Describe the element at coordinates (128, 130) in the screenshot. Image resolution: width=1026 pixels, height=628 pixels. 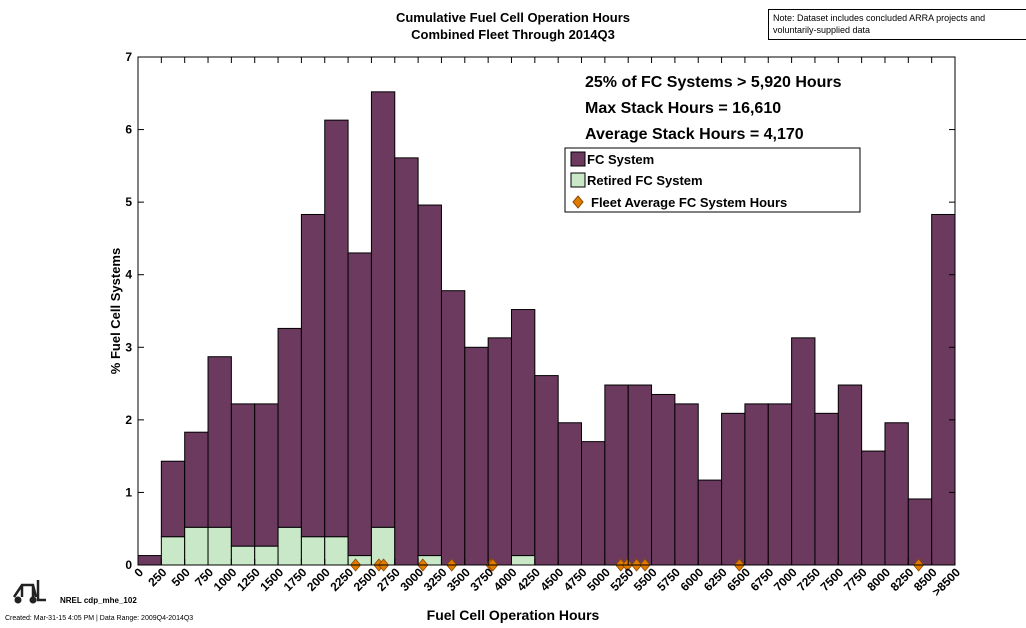
I see `y-tick-label: 6` at that location.